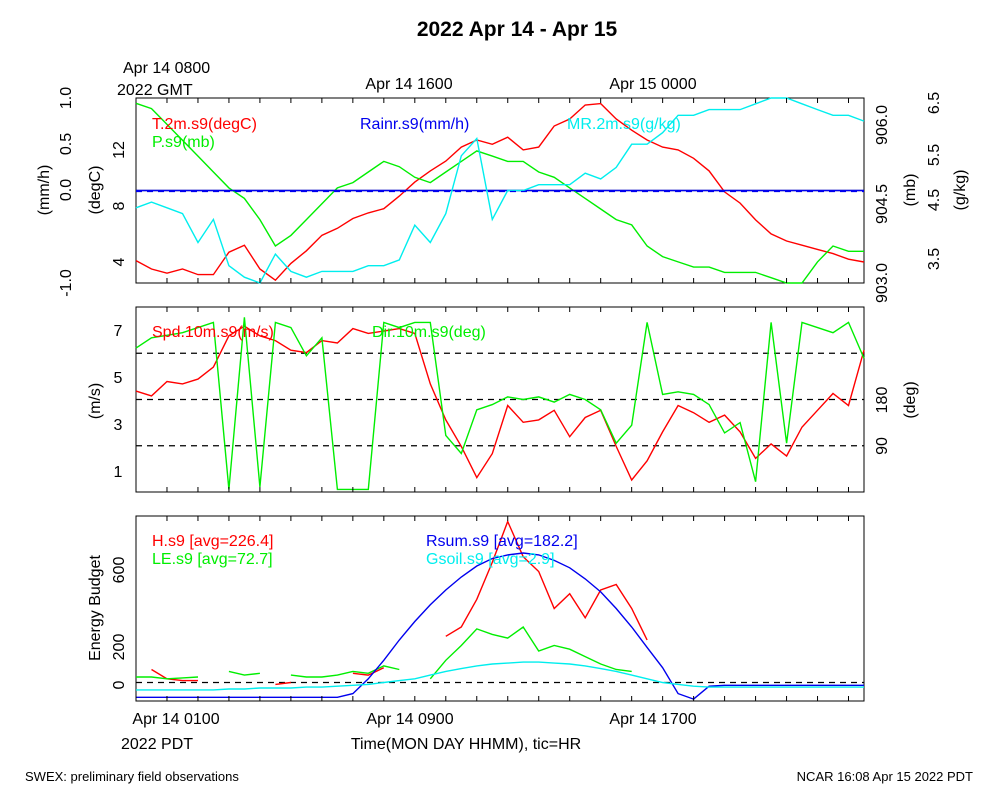 The image size is (1000, 800). Describe the element at coordinates (409, 719) in the screenshot. I see `pdt-tick-label: Apr 14 0900` at that location.